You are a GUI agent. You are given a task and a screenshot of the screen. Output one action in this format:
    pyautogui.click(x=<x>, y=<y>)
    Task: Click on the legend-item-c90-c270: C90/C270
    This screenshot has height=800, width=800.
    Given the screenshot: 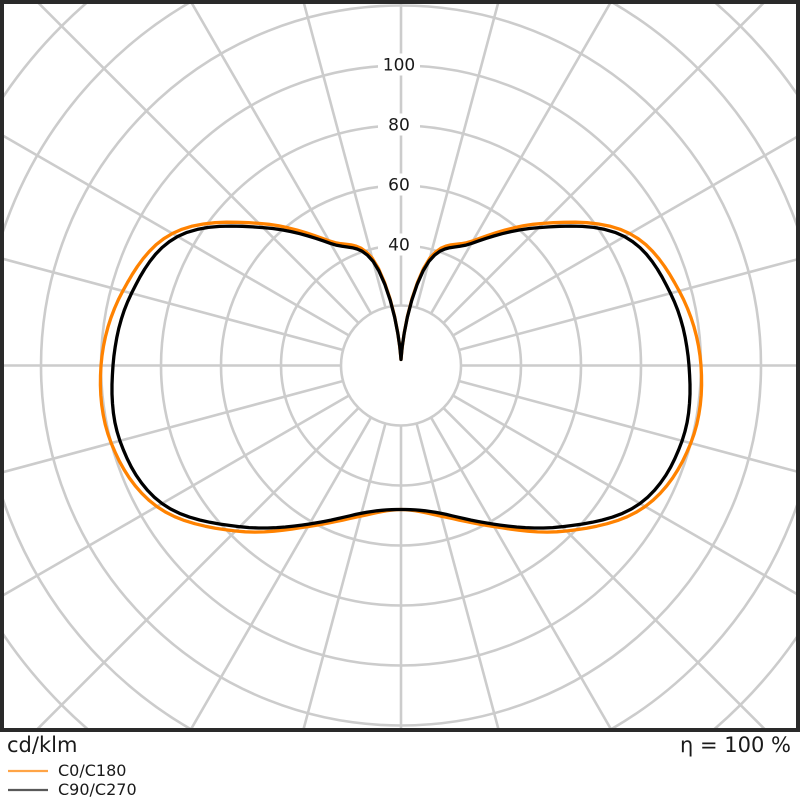 What is the action you would take?
    pyautogui.click(x=72, y=789)
    